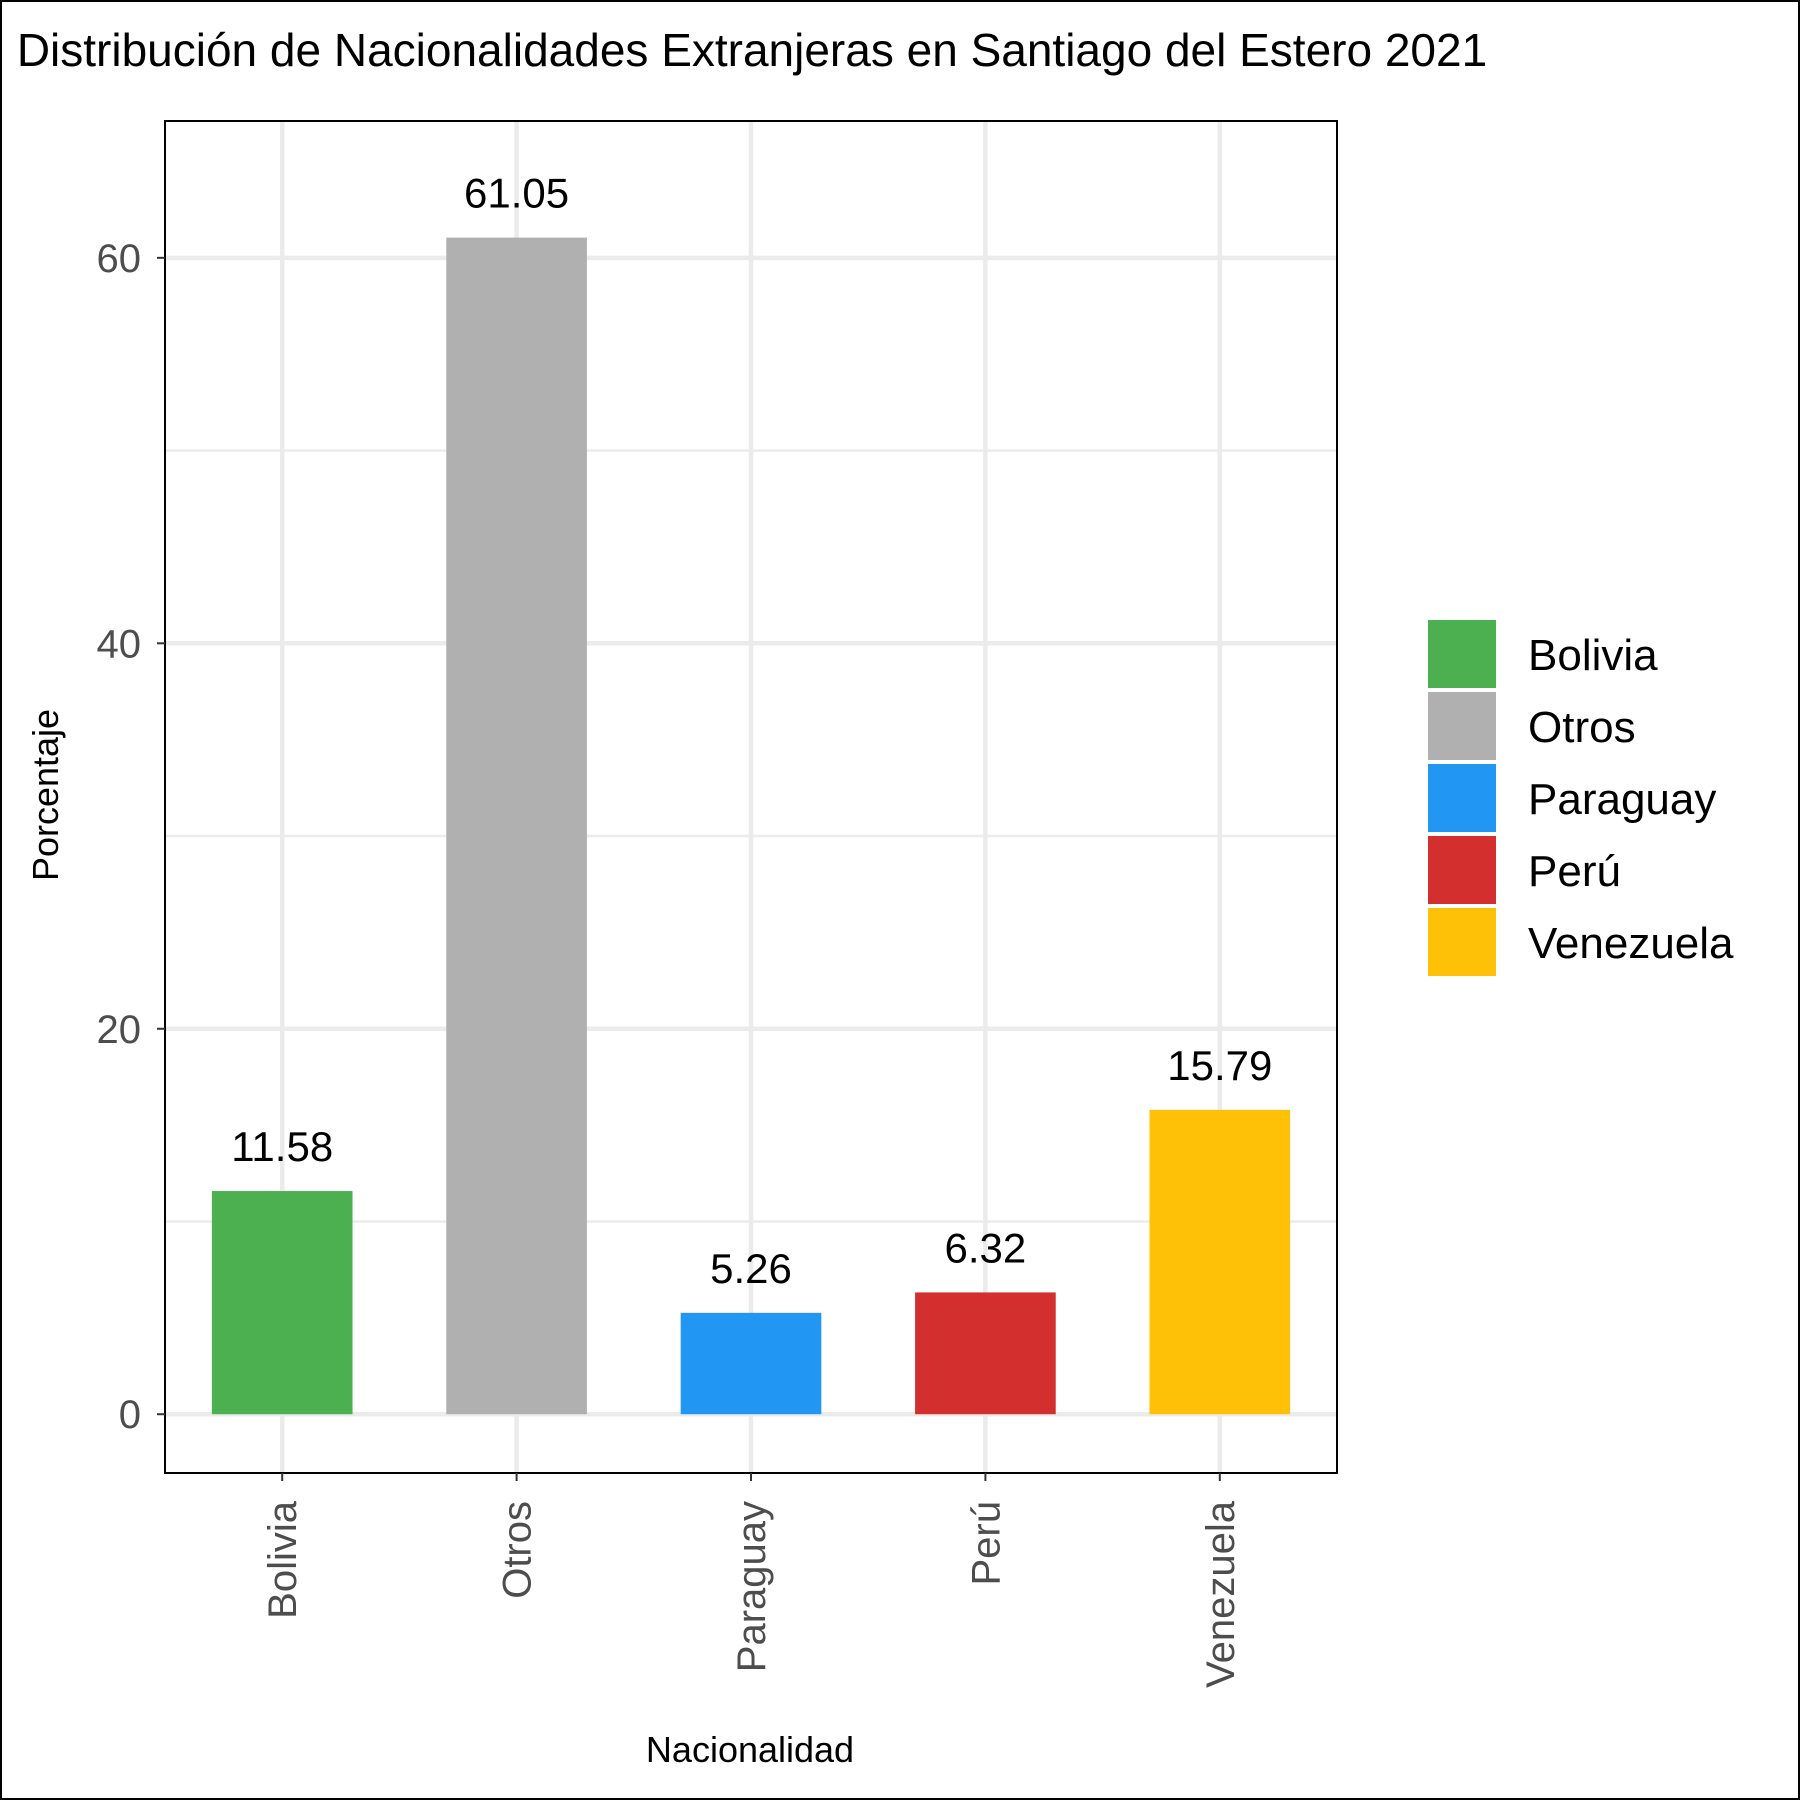 The width and height of the screenshot is (1800, 1800). What do you see at coordinates (283, 1559) in the screenshot?
I see `x-tick-label: Bolivia` at bounding box center [283, 1559].